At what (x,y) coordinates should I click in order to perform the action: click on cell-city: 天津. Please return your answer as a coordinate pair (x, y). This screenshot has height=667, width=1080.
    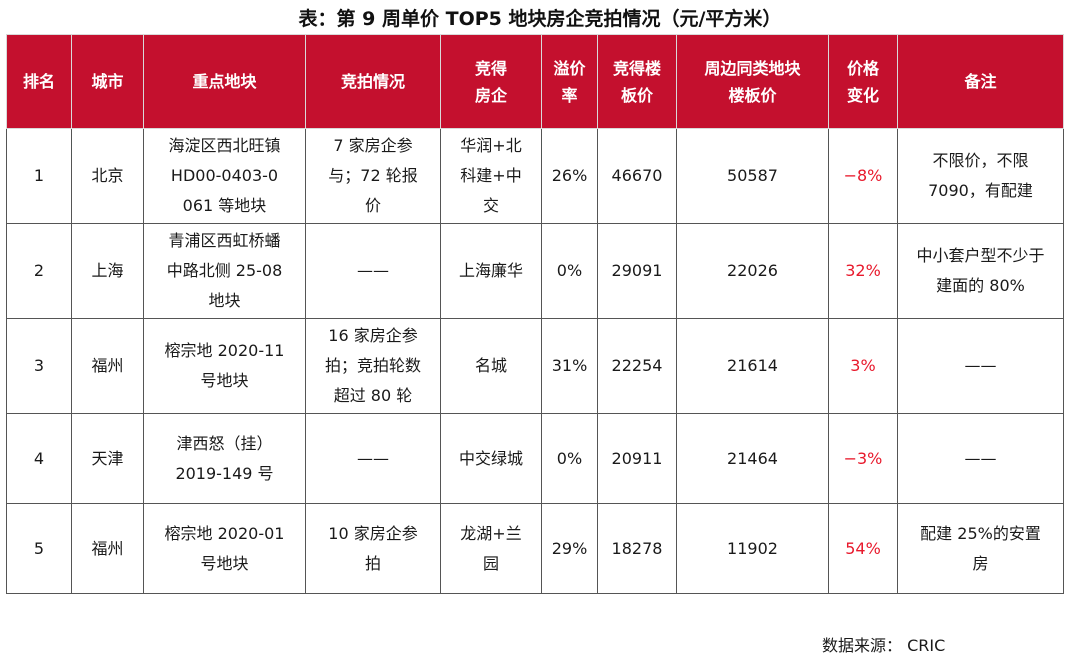
    Looking at the image, I should click on (107, 458).